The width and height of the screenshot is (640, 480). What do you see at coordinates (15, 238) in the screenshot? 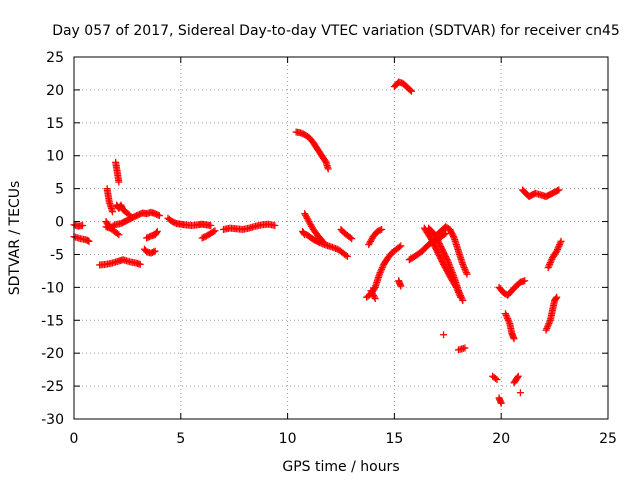
I see `y-axis-label: SDTVAR / TECUs` at bounding box center [15, 238].